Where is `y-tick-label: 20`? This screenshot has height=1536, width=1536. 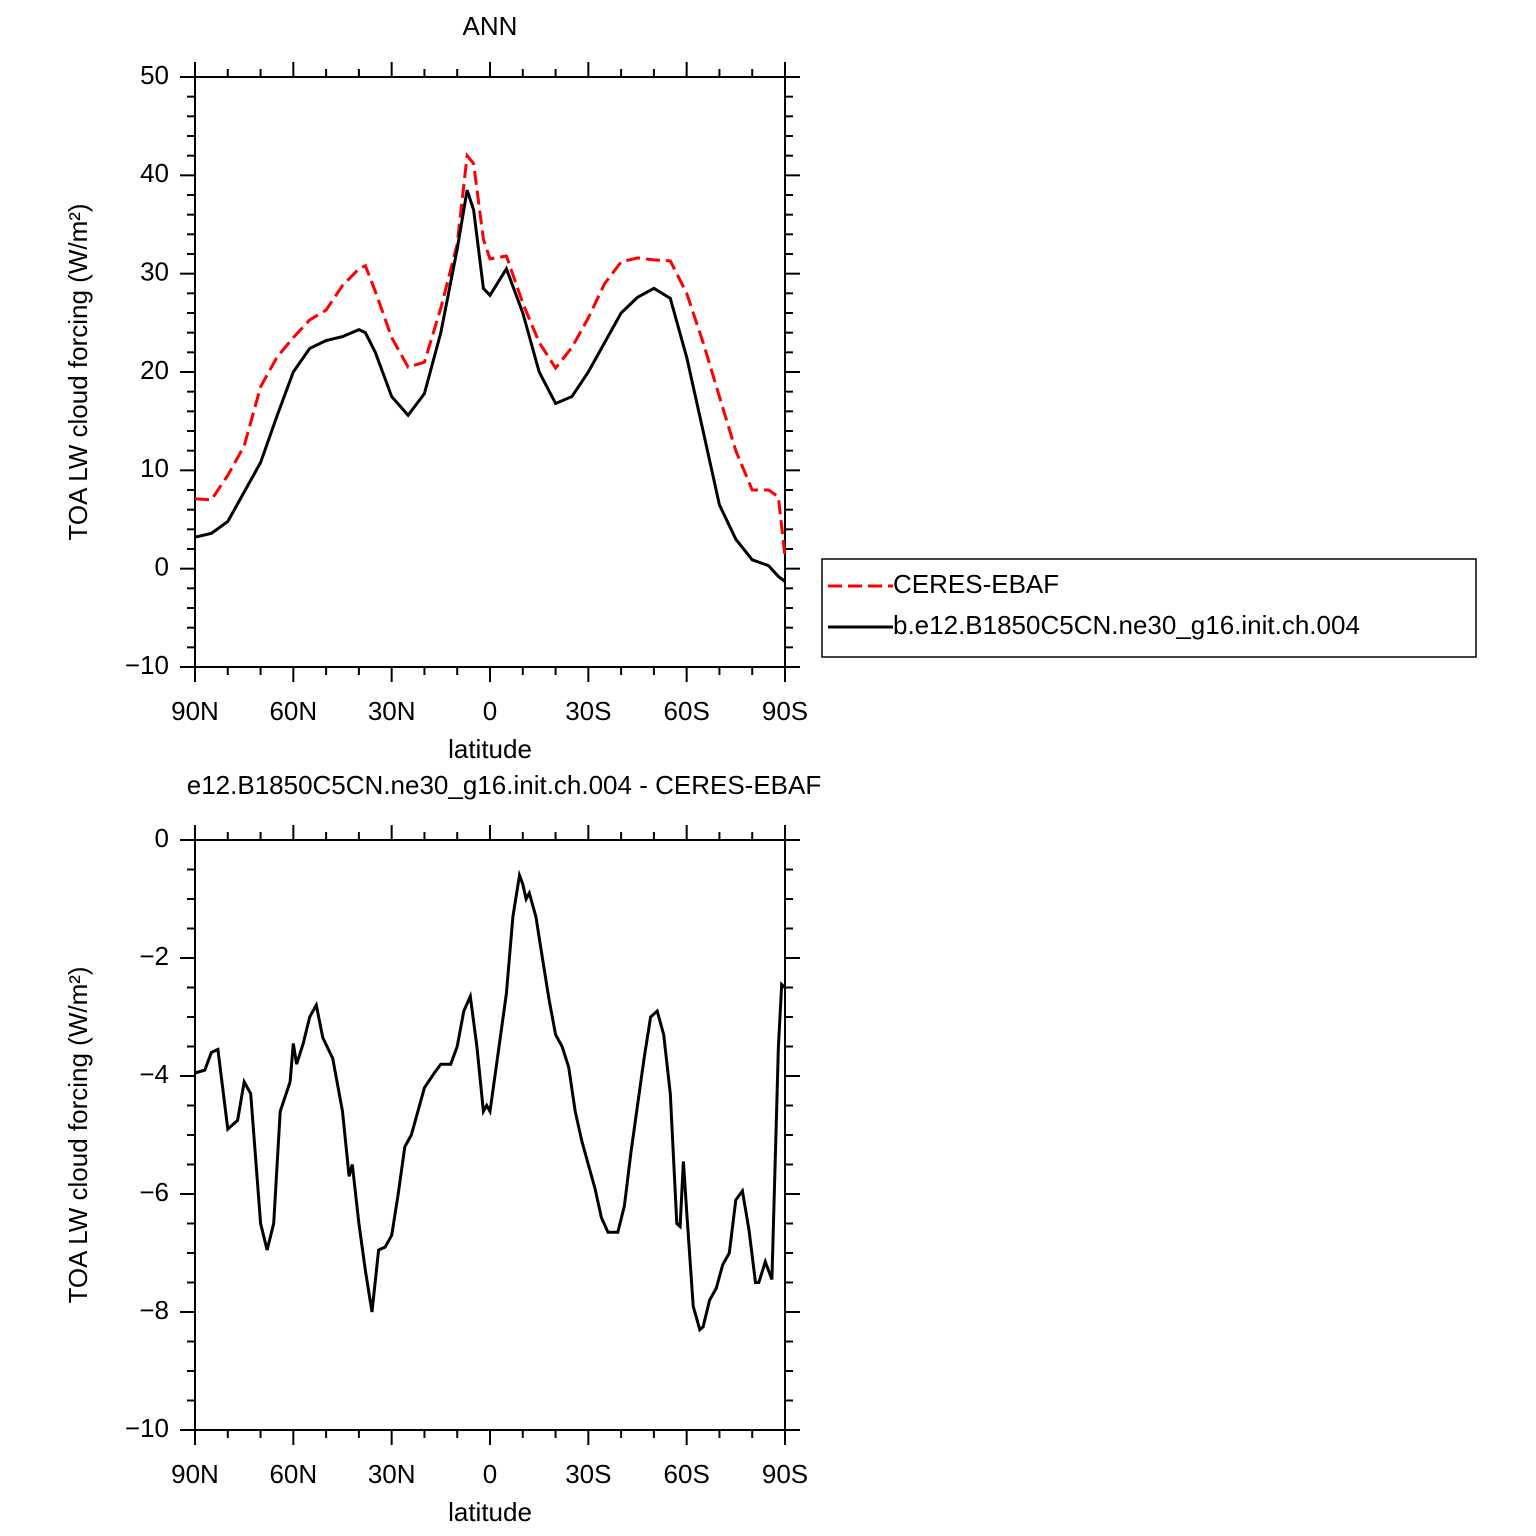 y-tick-label: 20 is located at coordinates (154, 370).